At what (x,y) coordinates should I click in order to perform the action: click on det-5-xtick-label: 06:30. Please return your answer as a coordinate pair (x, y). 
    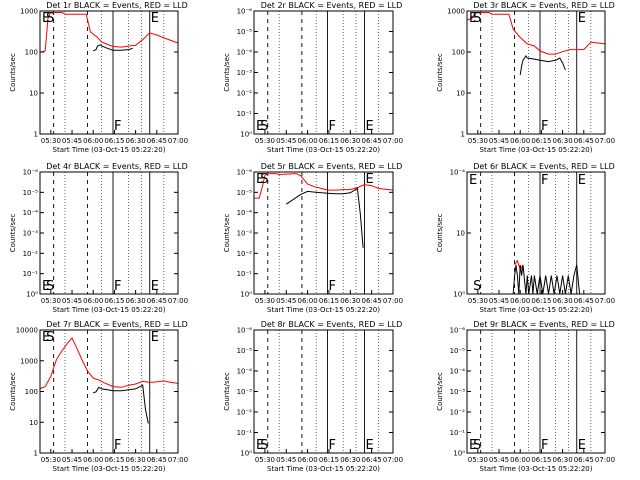
    Looking at the image, I should click on (350, 301).